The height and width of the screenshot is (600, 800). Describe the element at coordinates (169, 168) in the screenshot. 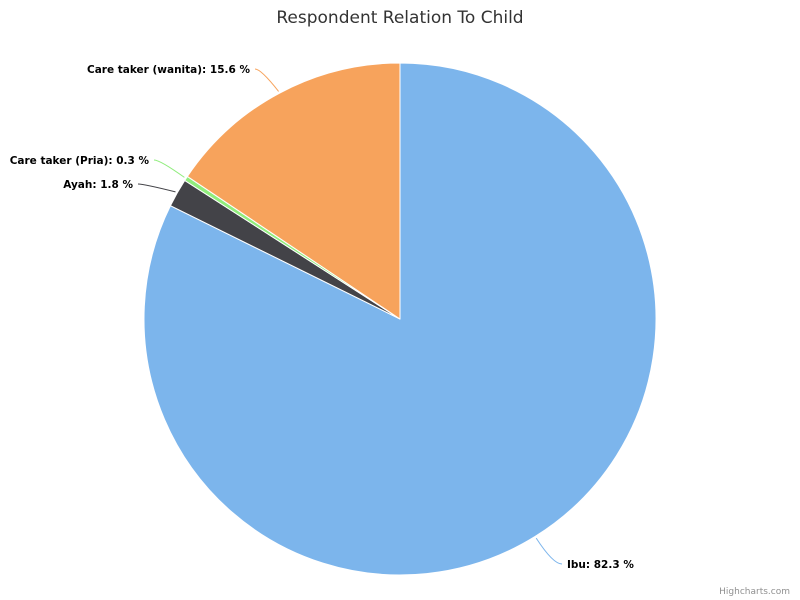

I see `connector-care-taker-pria` at that location.